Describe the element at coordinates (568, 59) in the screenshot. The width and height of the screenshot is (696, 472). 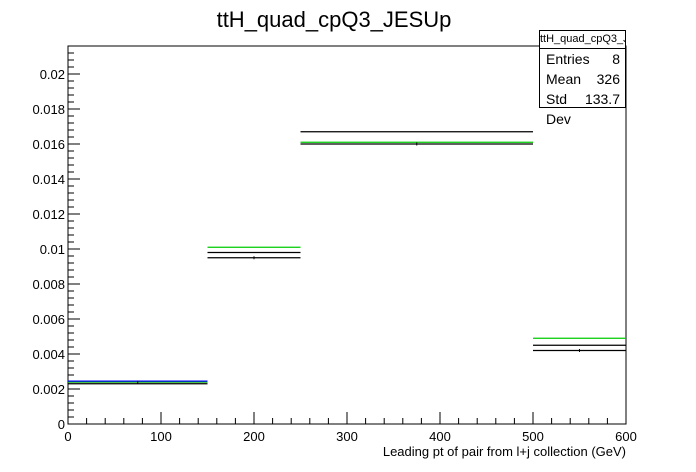
I see `stats-label-entries: Entries` at that location.